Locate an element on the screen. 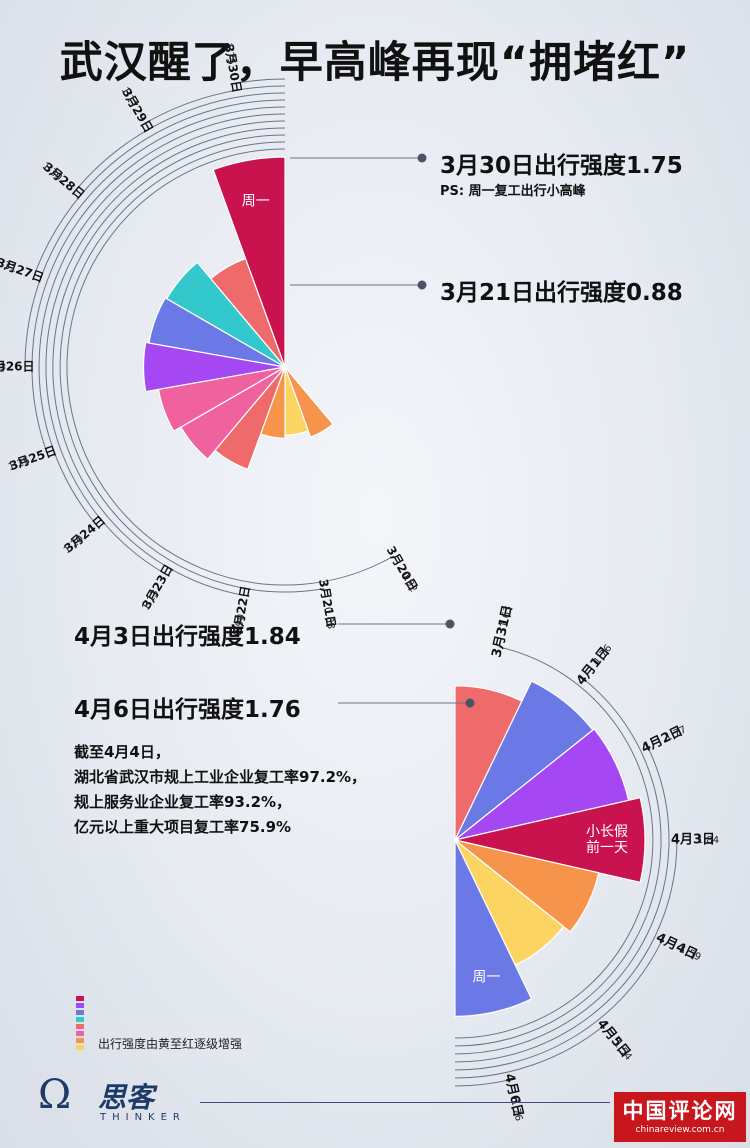 Image resolution: width=750 pixels, height=1148 pixels. value-label: 1.75 is located at coordinates (229, 54).